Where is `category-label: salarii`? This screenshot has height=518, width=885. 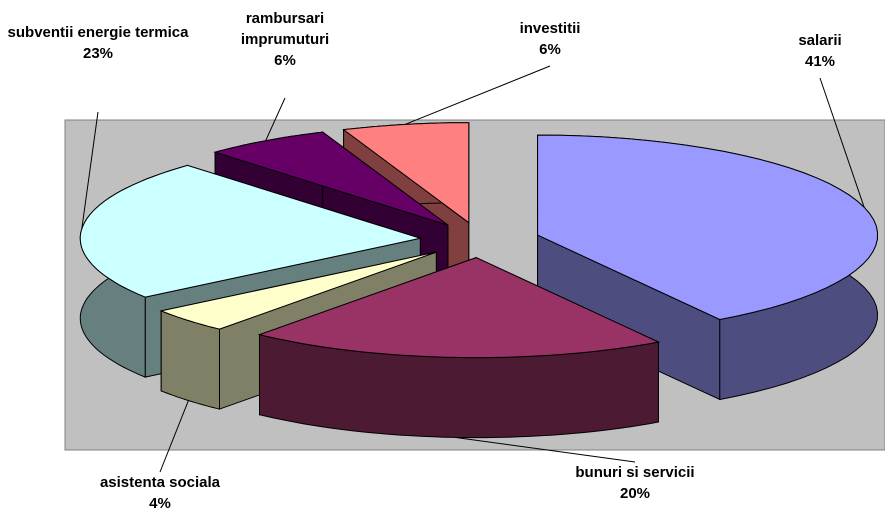
category-label: salarii is located at coordinates (820, 40).